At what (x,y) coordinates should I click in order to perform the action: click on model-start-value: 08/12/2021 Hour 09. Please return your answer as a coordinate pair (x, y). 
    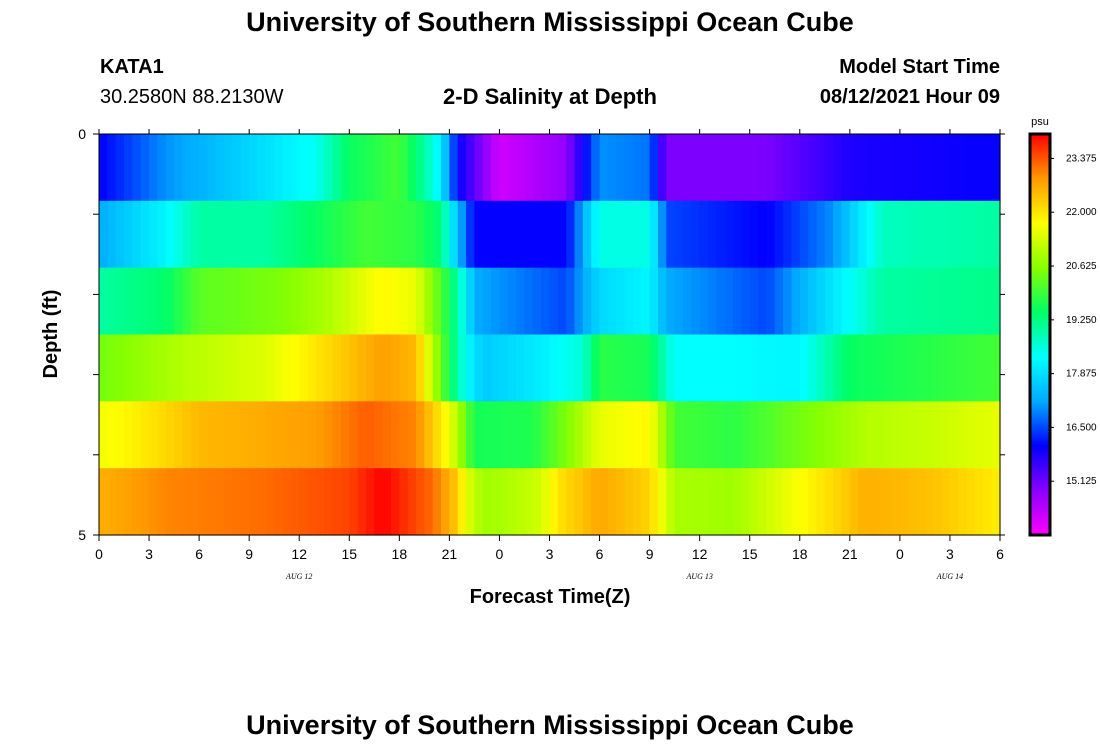
    Looking at the image, I should click on (909, 97).